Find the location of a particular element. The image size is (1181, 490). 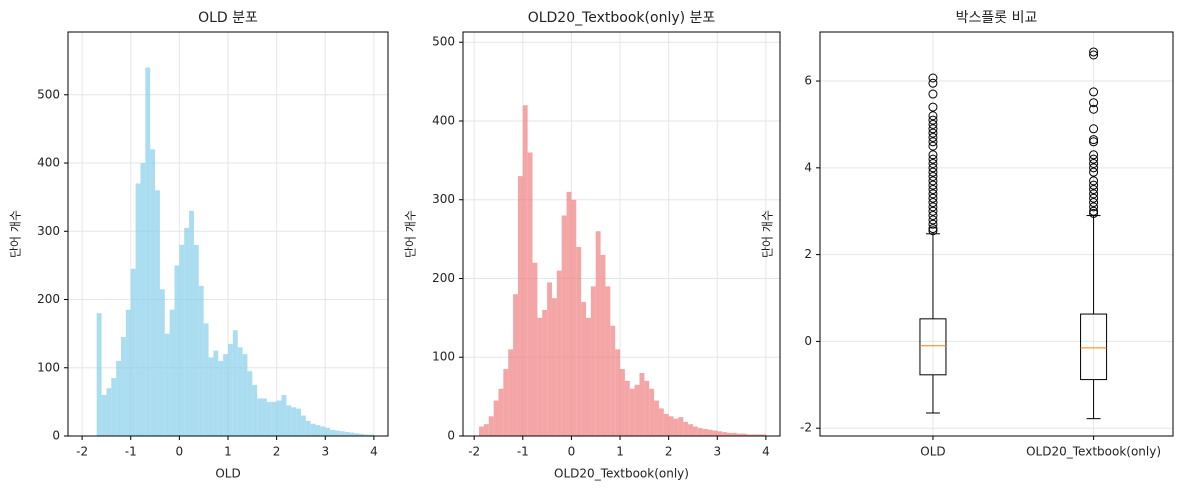

box is located at coordinates (1094, 347).